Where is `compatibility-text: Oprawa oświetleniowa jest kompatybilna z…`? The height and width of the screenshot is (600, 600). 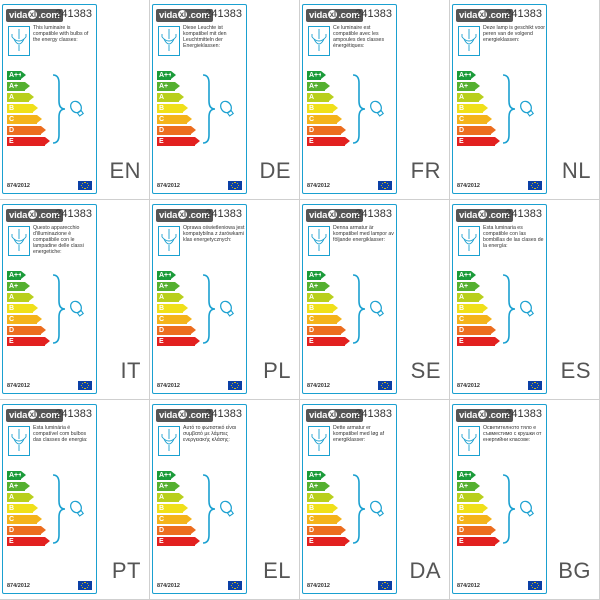 compatibility-text: Oprawa oświetleniowa jest kompatybilna z… is located at coordinates (214, 234).